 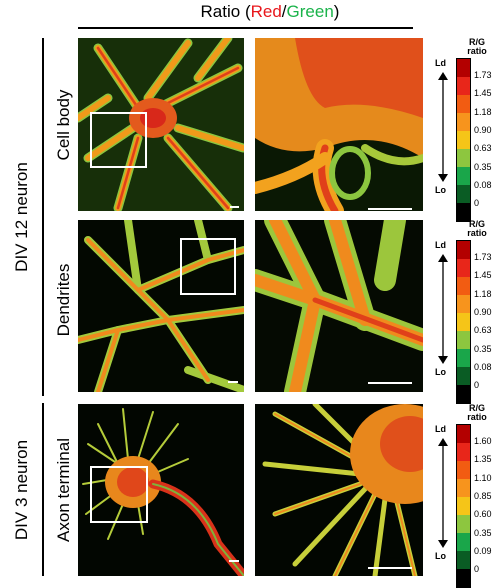 I want to click on image-dendrites-zoom, so click(x=339, y=306).